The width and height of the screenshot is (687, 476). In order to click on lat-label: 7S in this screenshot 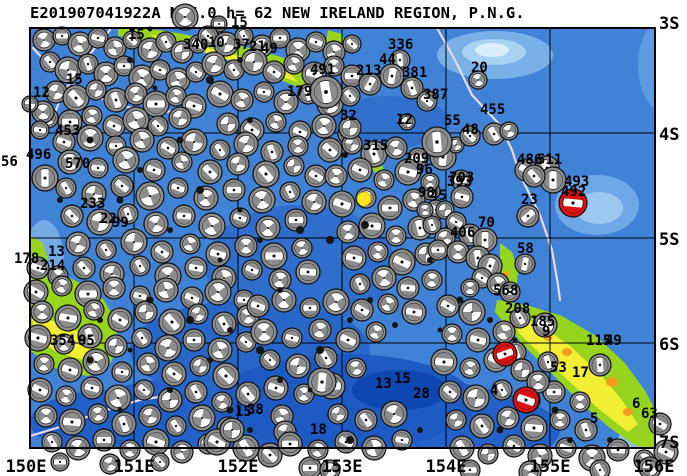, I will do `click(669, 443)`.